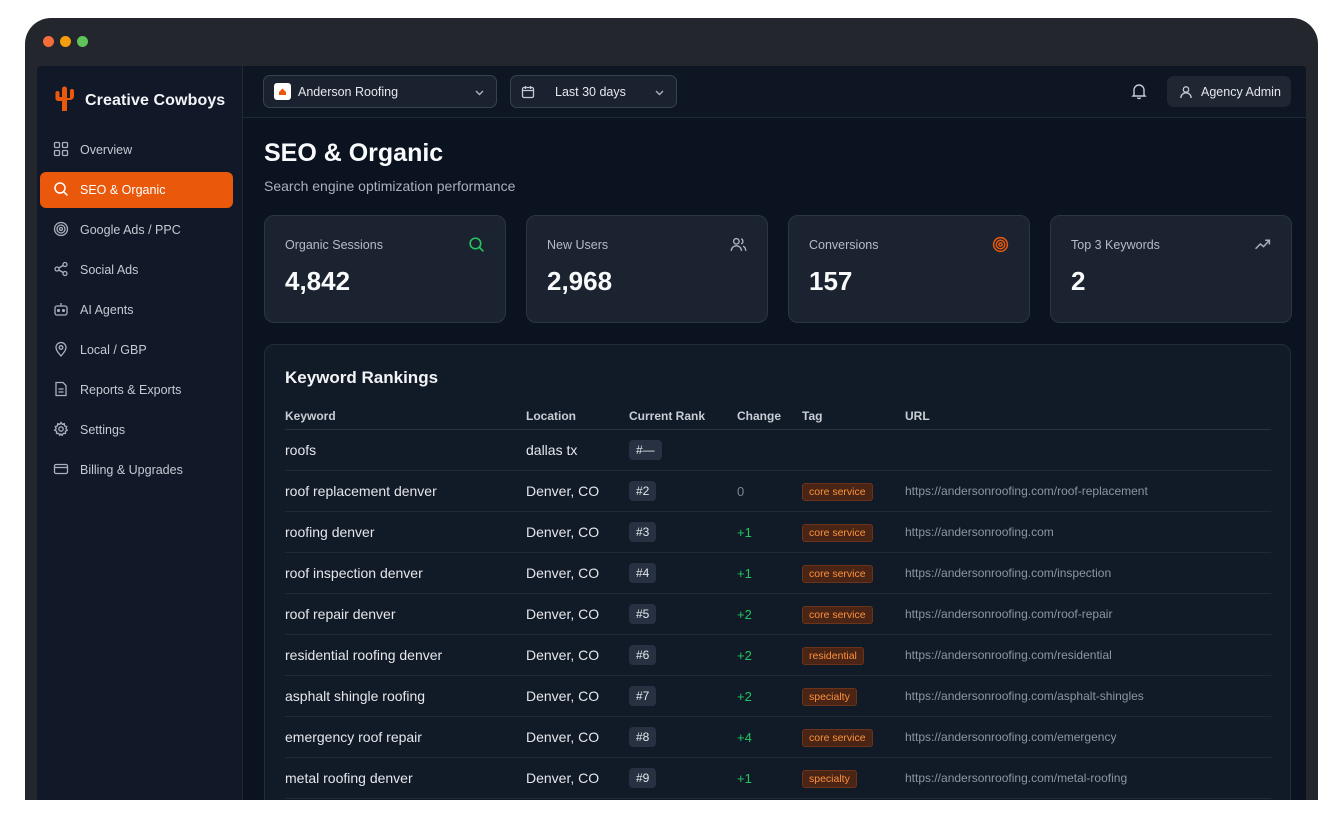 This screenshot has width=1341, height=822. Describe the element at coordinates (136, 430) in the screenshot. I see `sidebar-item-settings: Settings` at that location.